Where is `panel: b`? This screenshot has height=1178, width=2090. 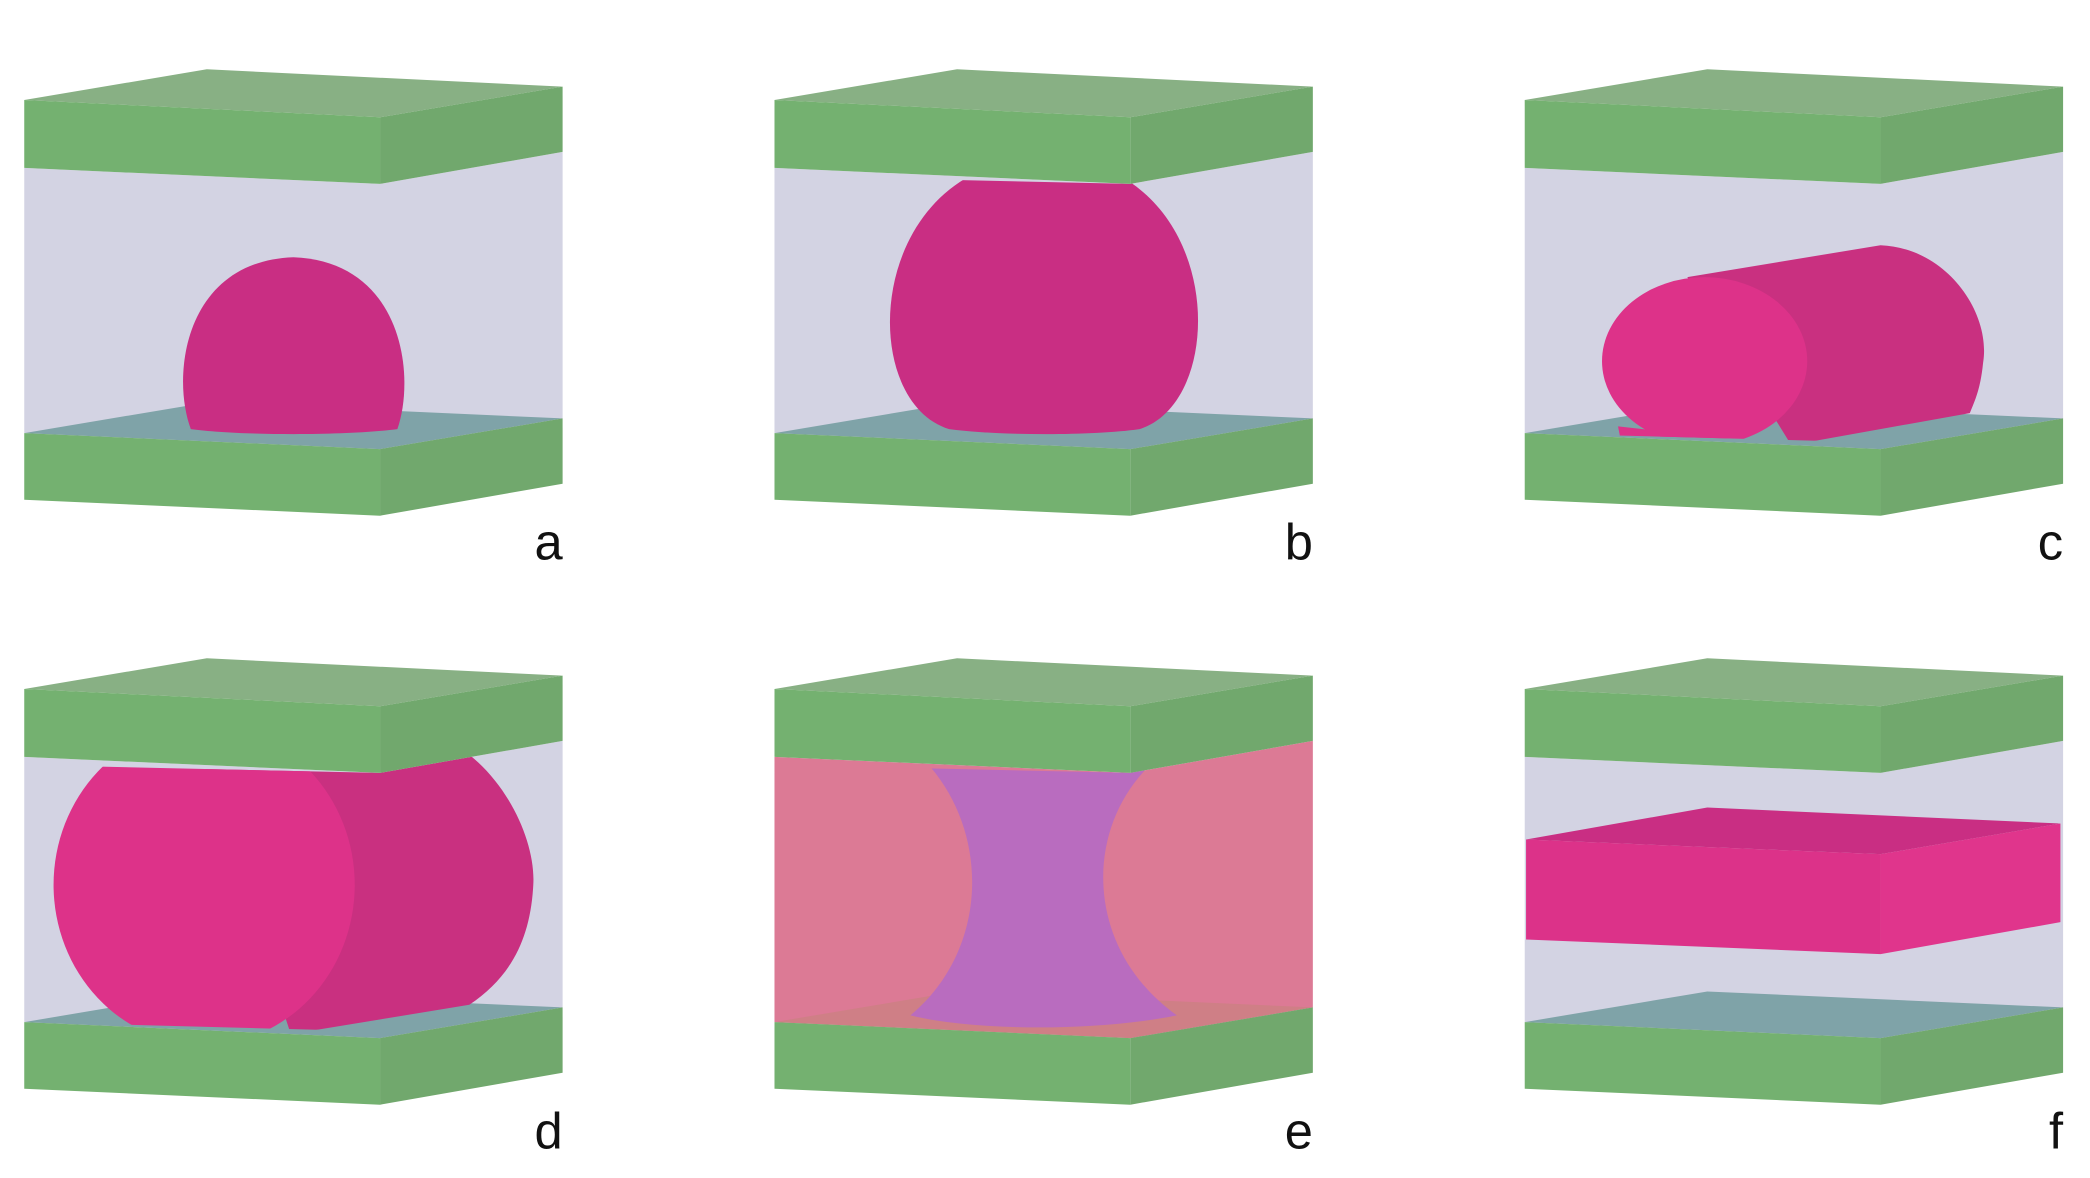
panel: b is located at coordinates (1043, 320).